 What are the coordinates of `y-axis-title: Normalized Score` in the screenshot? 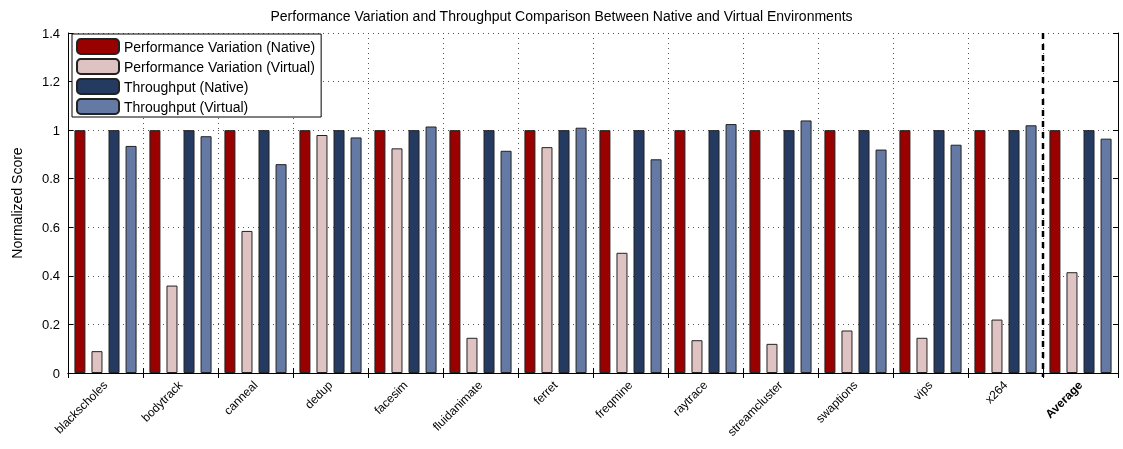 It's located at (17, 203).